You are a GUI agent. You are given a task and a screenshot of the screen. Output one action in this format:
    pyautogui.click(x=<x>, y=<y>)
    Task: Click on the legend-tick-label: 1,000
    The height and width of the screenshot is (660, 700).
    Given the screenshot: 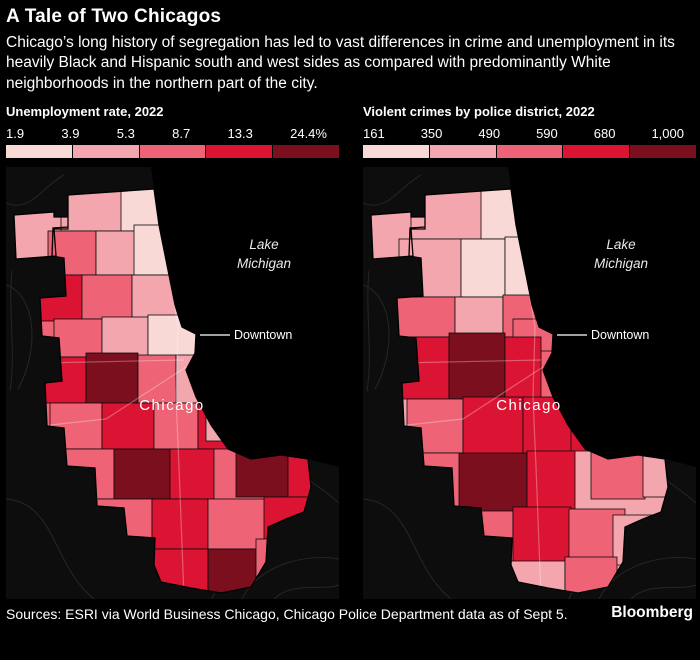 What is the action you would take?
    pyautogui.click(x=667, y=133)
    